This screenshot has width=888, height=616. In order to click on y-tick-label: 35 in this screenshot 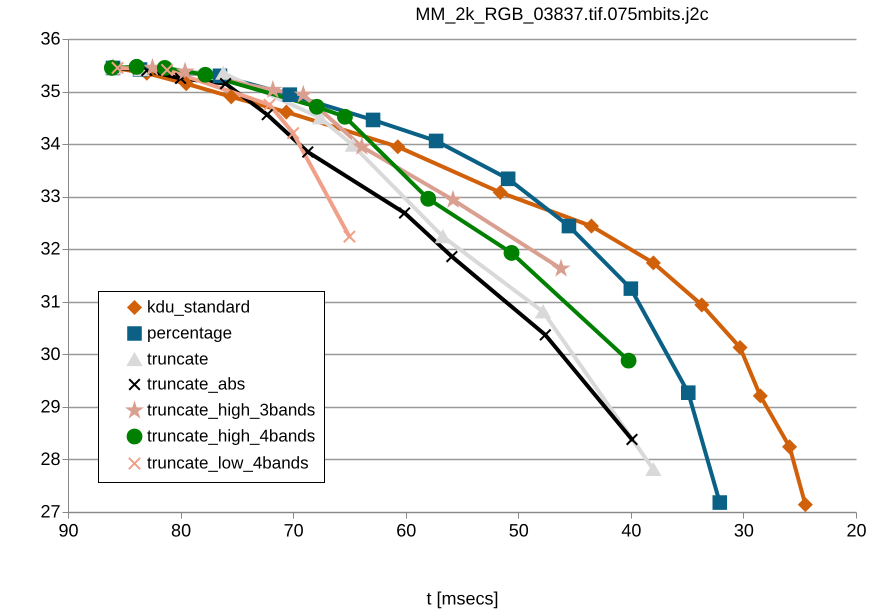, I will do `click(50, 91)`.